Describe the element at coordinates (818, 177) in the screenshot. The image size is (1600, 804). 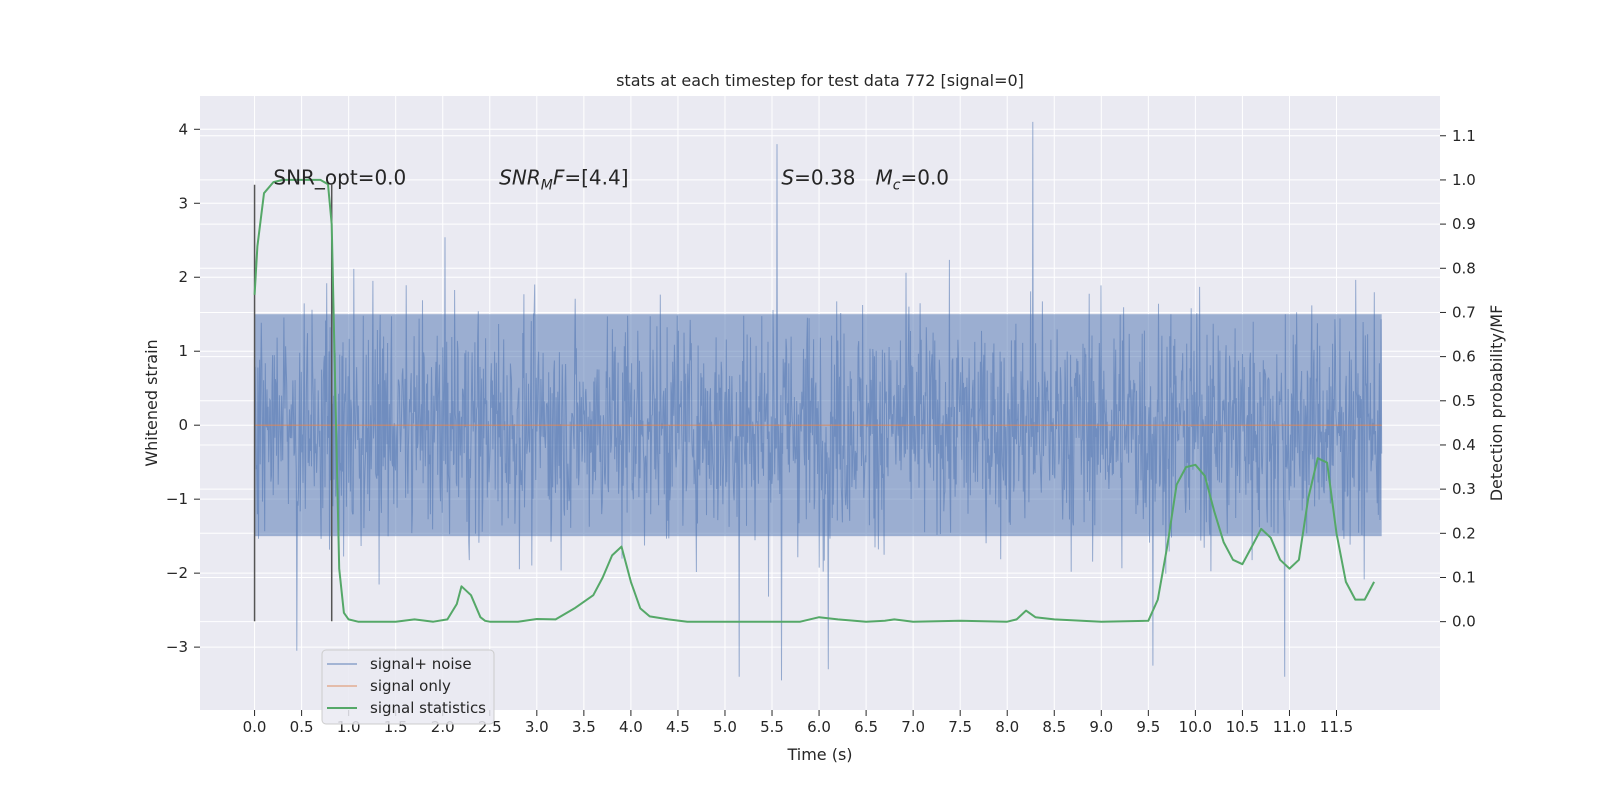
I see `annotation-s: S=0.38` at that location.